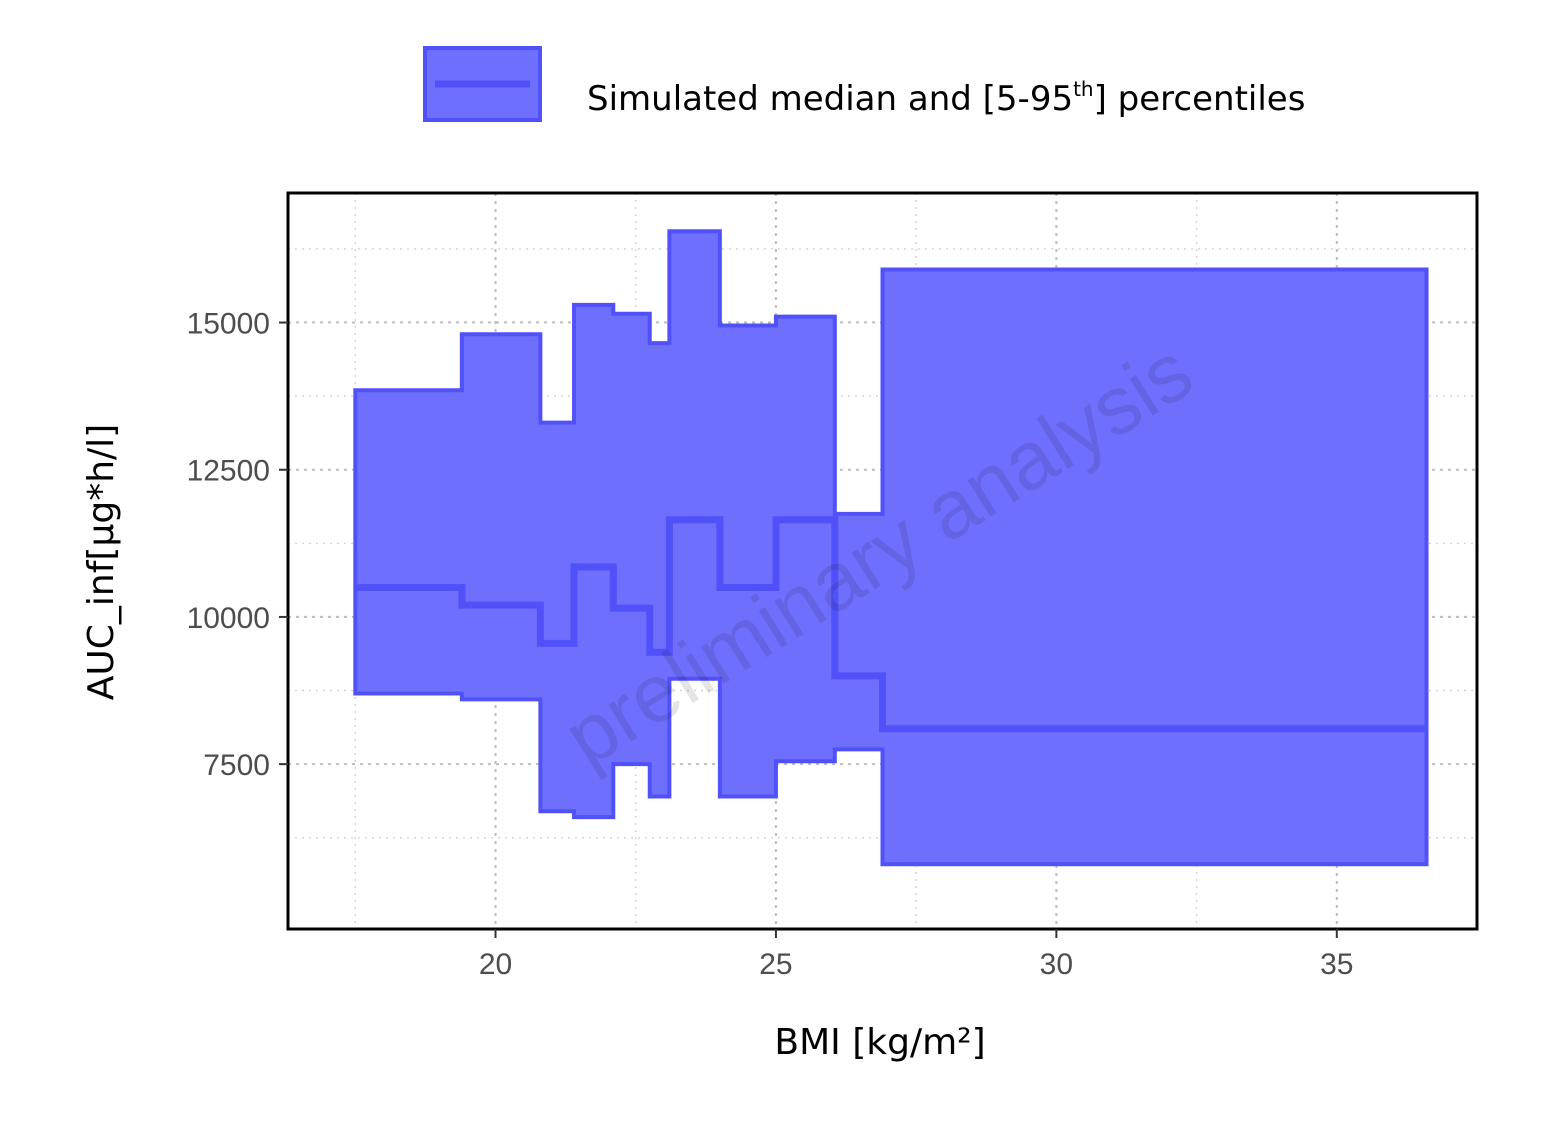 Image resolution: width=1562 pixels, height=1147 pixels. I want to click on median-line, so click(891, 624).